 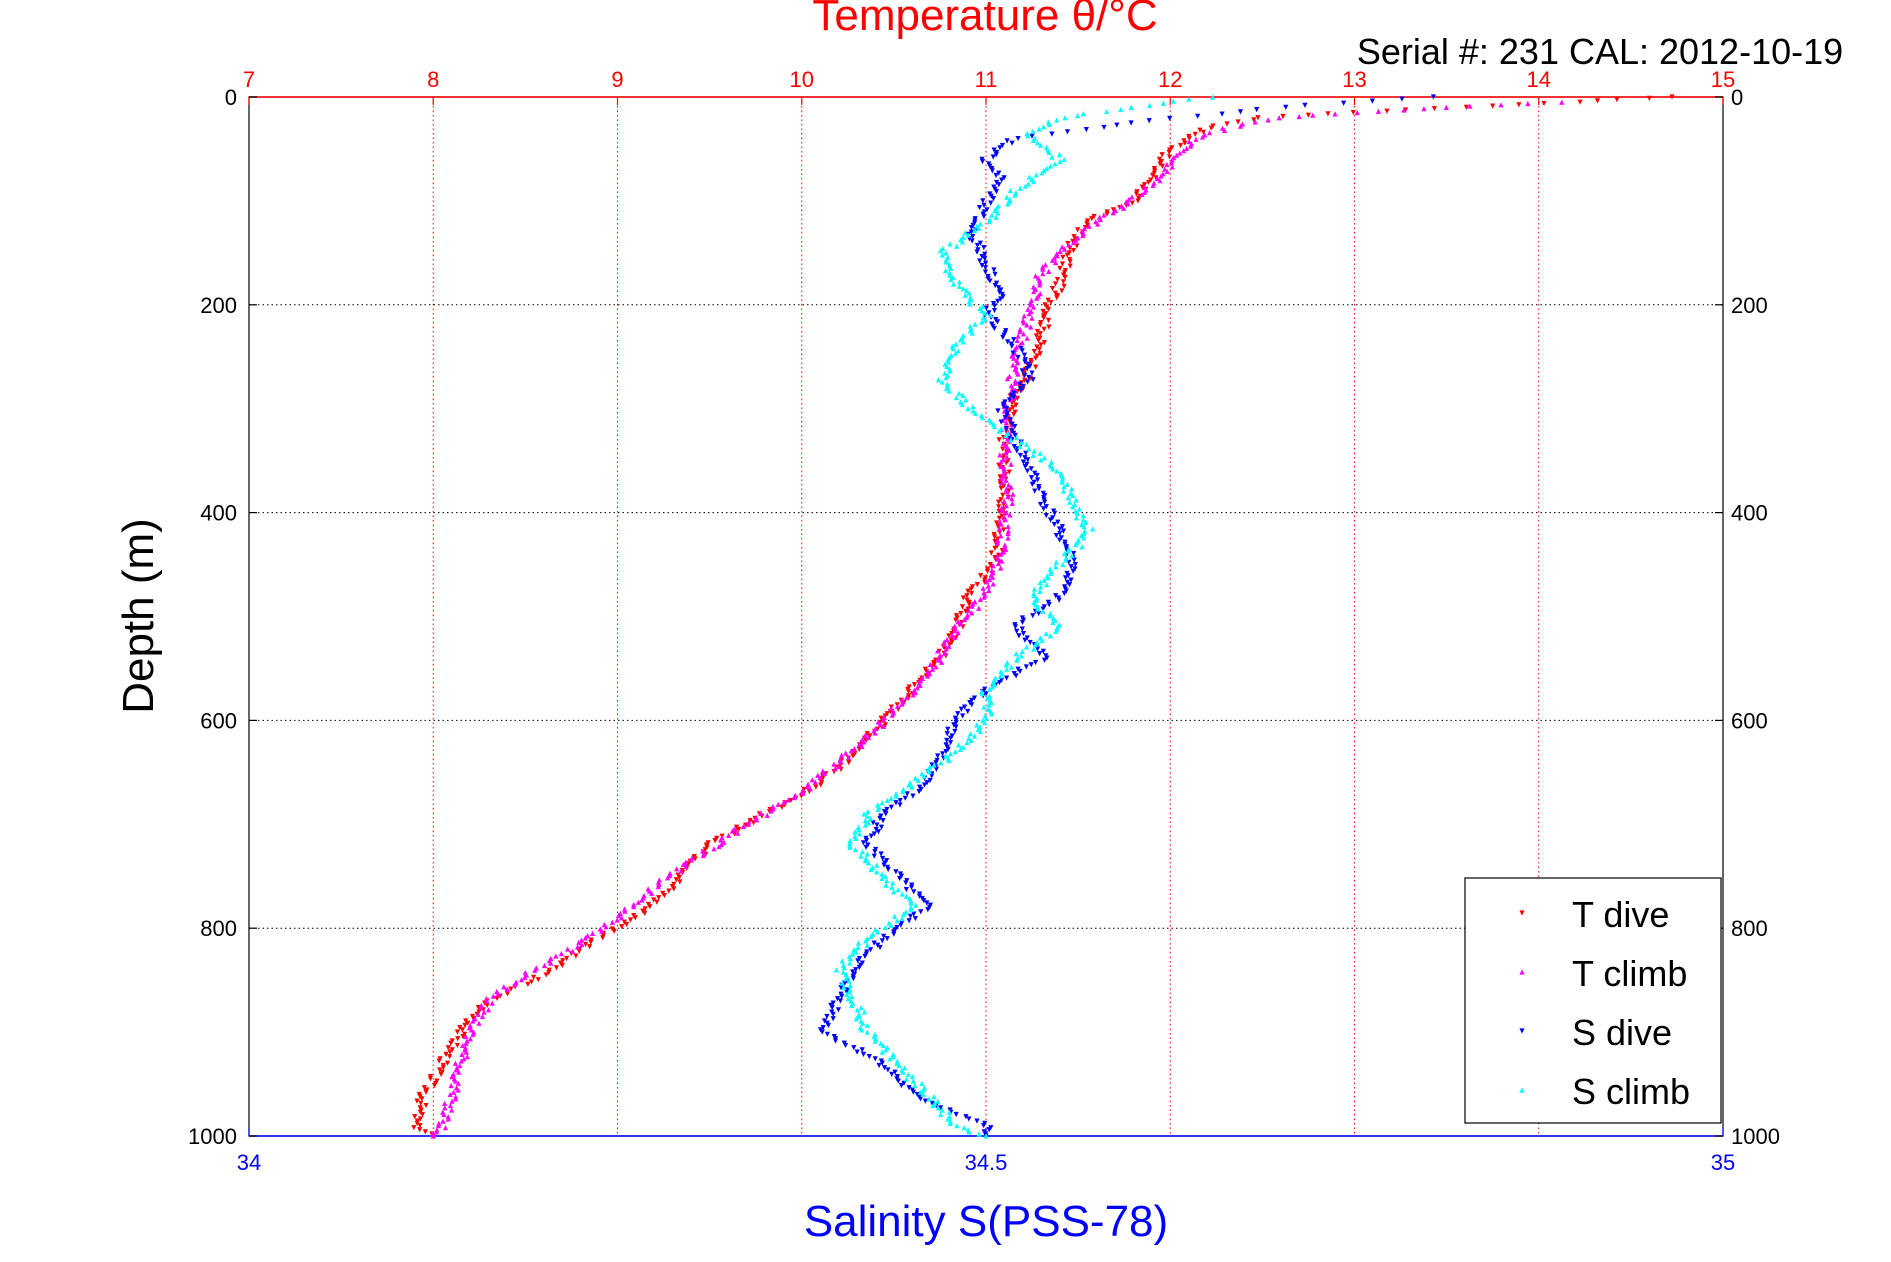 I want to click on top-tick-label: 11, so click(x=986, y=79).